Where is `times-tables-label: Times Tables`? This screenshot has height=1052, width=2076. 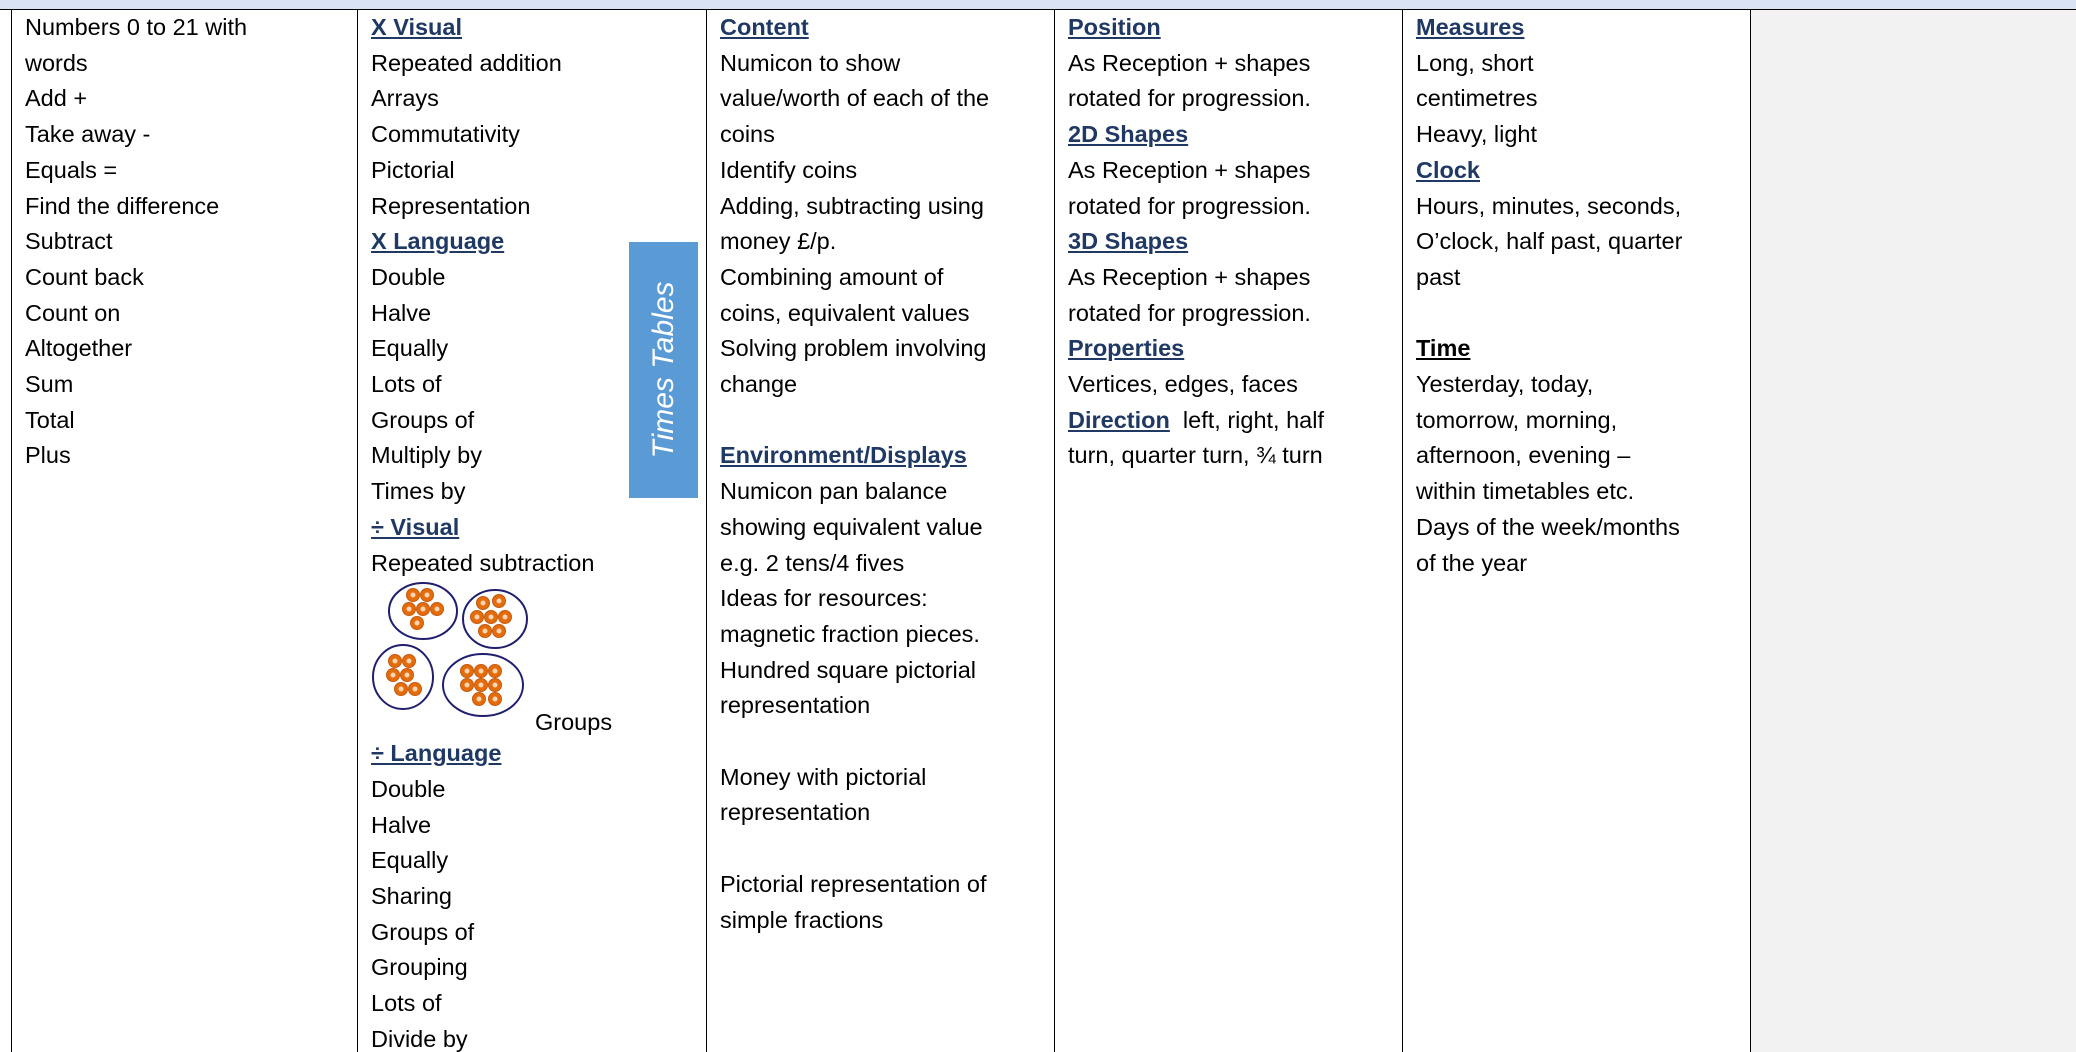 times-tables-label: Times Tables is located at coordinates (663, 370).